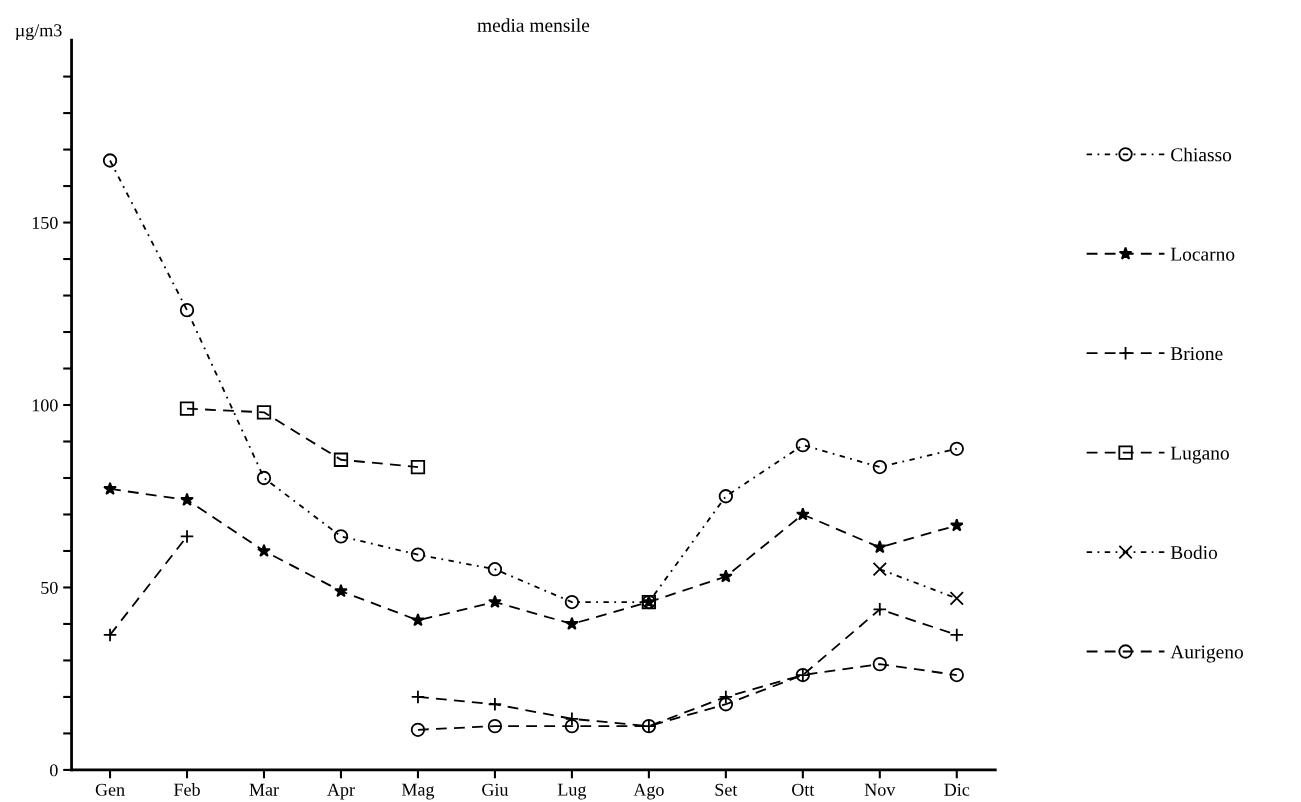 The image size is (1301, 802). Describe the element at coordinates (110, 789) in the screenshot. I see `x-tick-label: Gen` at that location.